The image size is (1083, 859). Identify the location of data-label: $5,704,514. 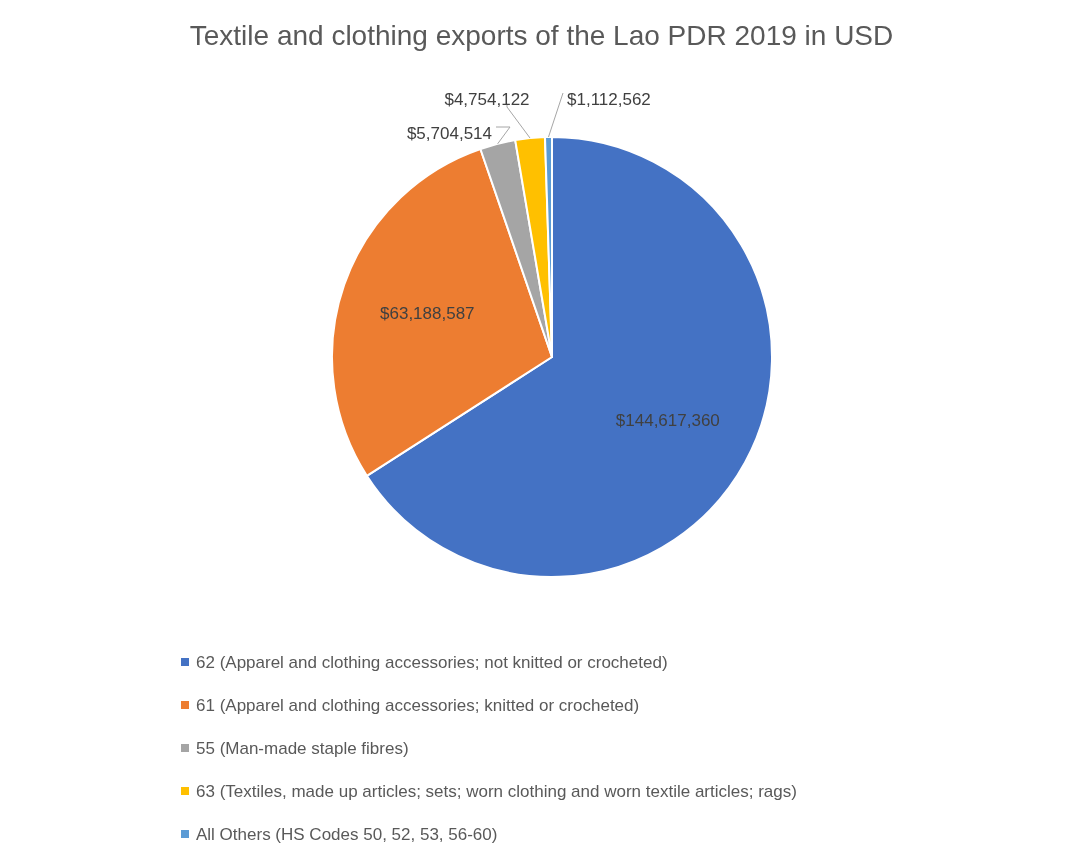
(449, 133).